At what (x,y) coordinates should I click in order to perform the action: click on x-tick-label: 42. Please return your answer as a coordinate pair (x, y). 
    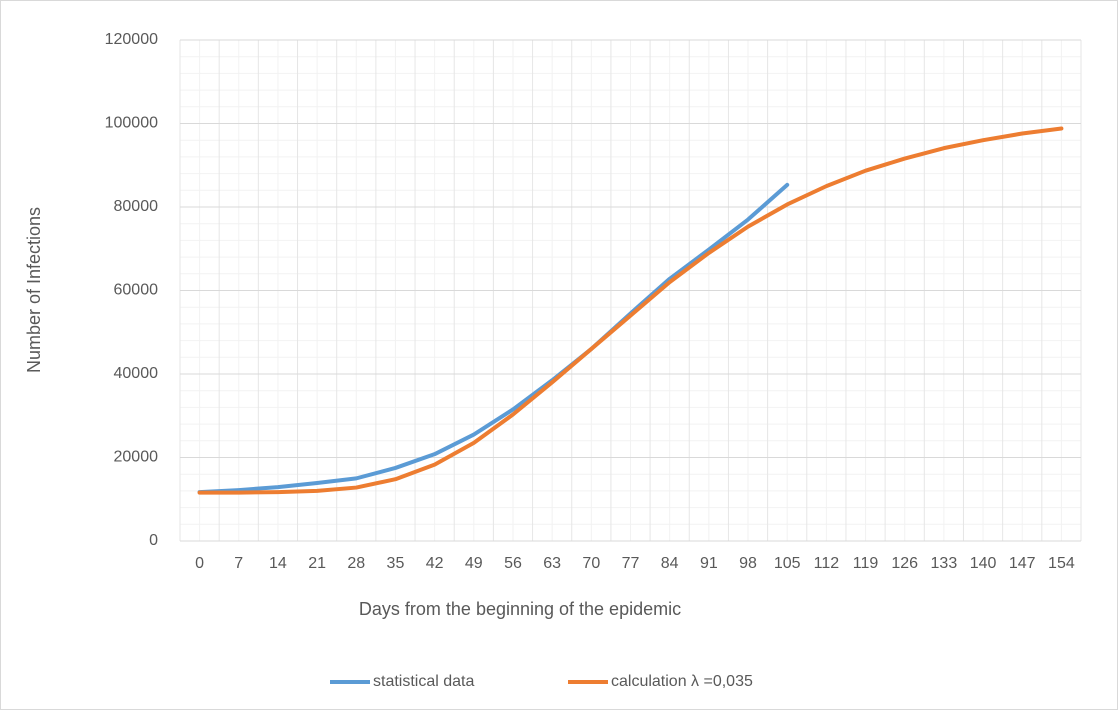
    Looking at the image, I should click on (435, 563).